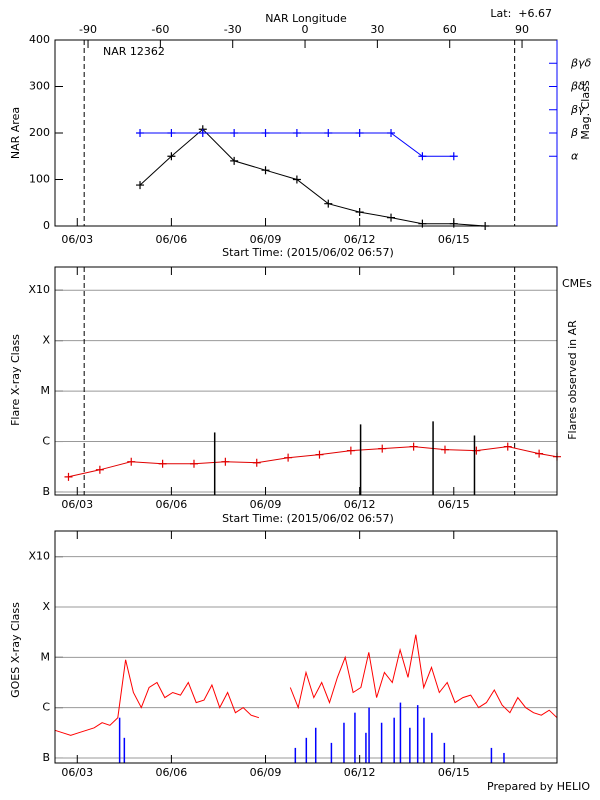 The height and width of the screenshot is (800, 600). I want to click on y-axis-title: GOES X-ray Class, so click(15, 650).